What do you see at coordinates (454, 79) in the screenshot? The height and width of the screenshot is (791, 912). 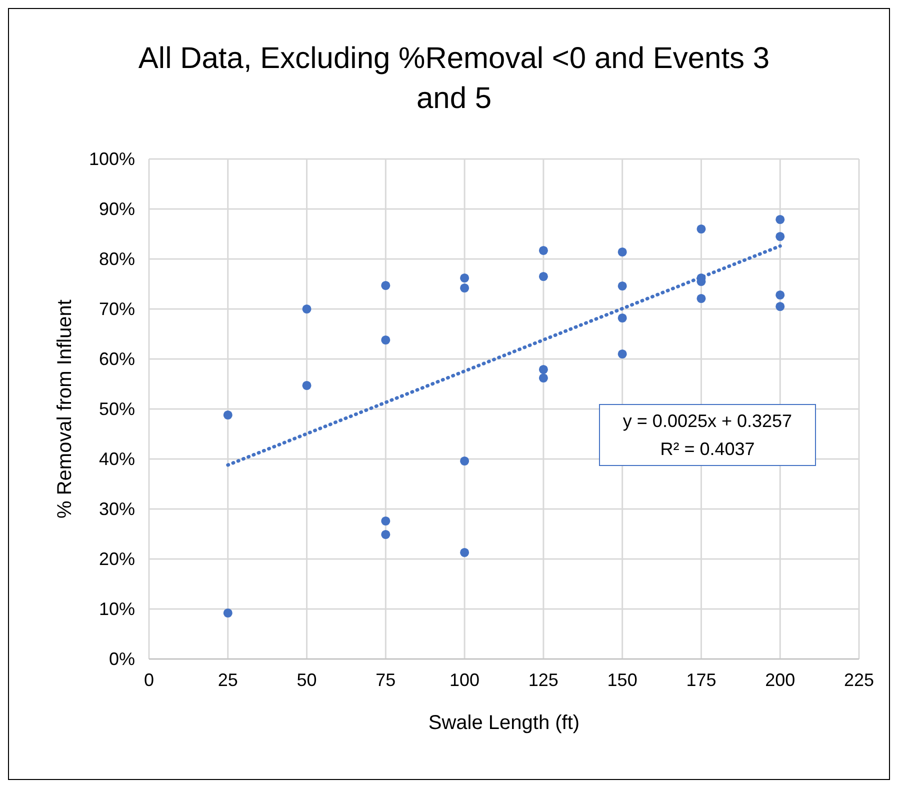 I see `chart-title: All Data, Excluding %Removal <0 and Events 3 and 5` at bounding box center [454, 79].